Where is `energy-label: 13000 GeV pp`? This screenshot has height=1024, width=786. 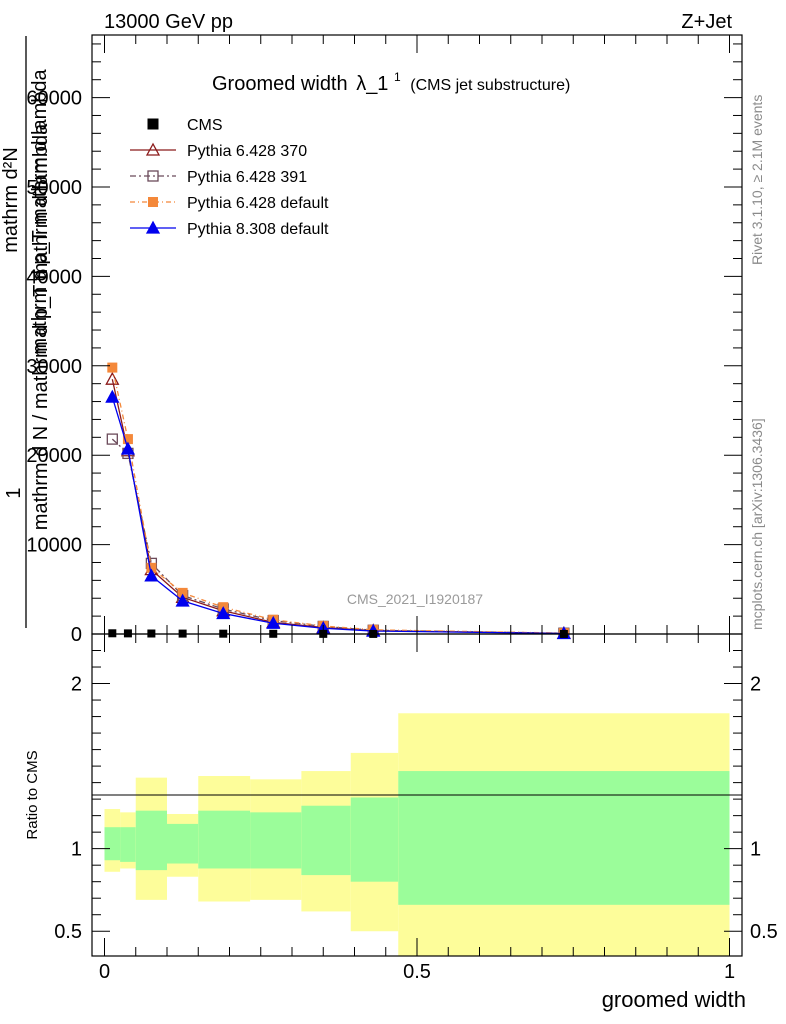 energy-label: 13000 GeV pp is located at coordinates (168, 22).